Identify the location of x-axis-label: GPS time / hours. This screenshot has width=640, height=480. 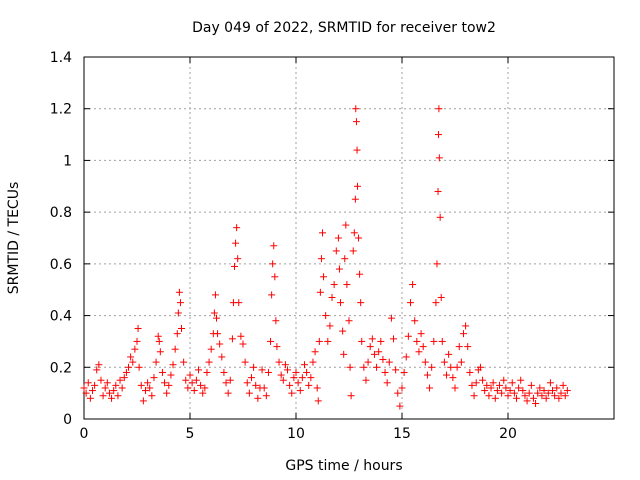
(343, 466).